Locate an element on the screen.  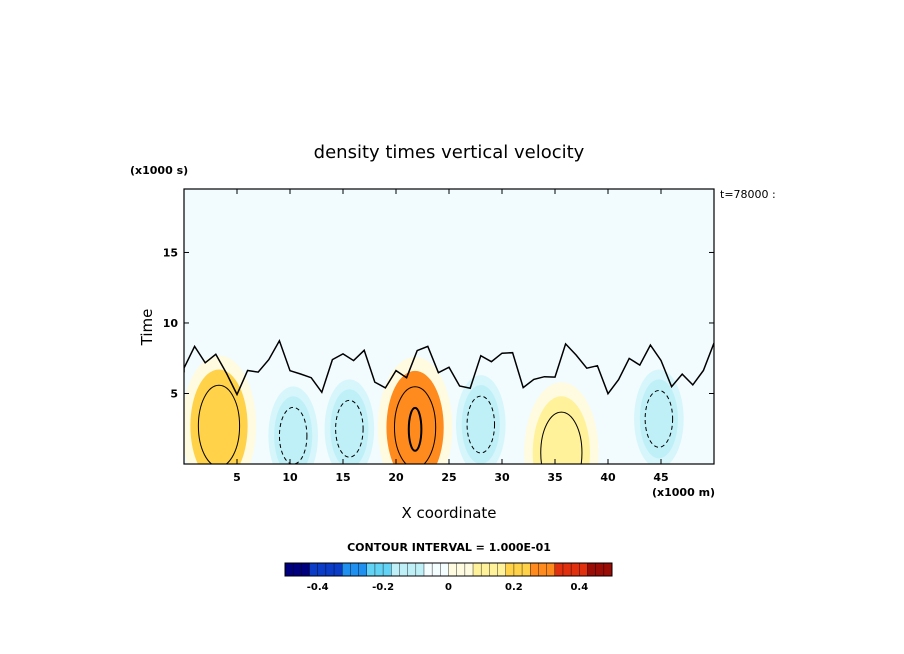
colorbar-tick-label: 0.2 is located at coordinates (514, 587).